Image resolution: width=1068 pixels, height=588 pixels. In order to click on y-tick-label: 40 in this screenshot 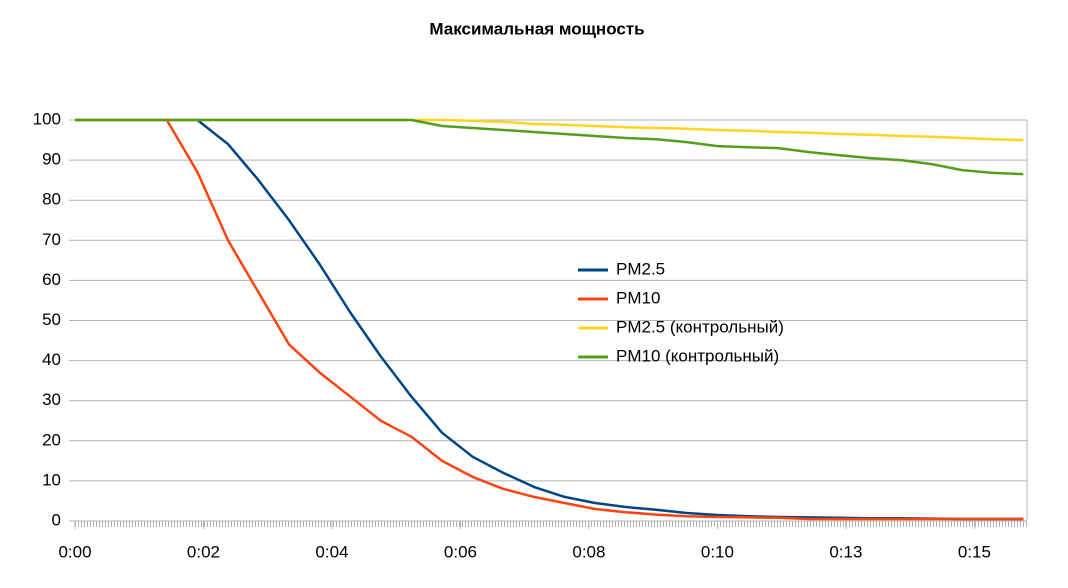, I will do `click(51, 359)`.